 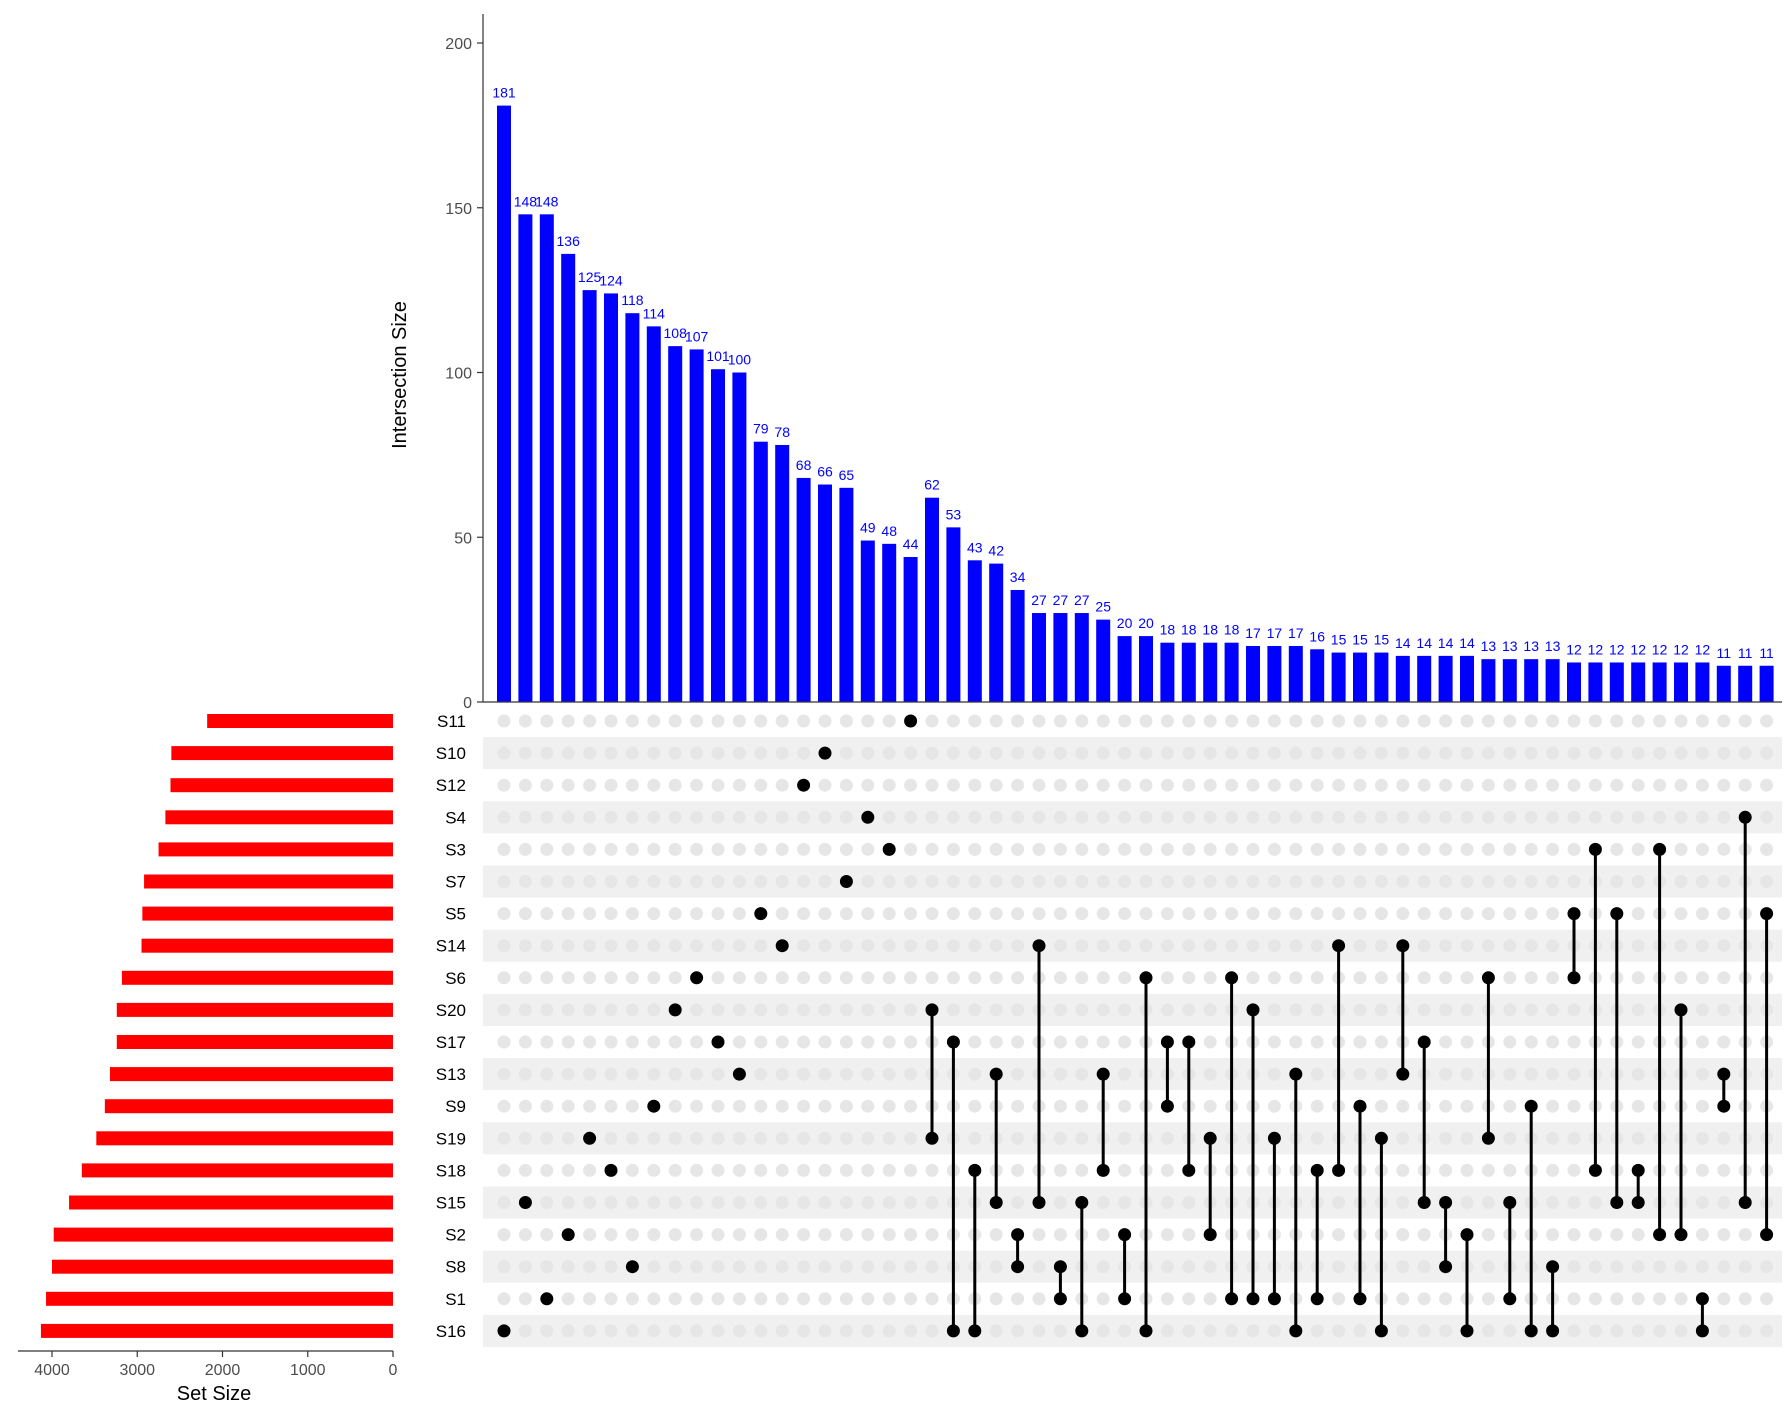 What do you see at coordinates (547, 201) in the screenshot?
I see `intersection-bar-label: 148` at bounding box center [547, 201].